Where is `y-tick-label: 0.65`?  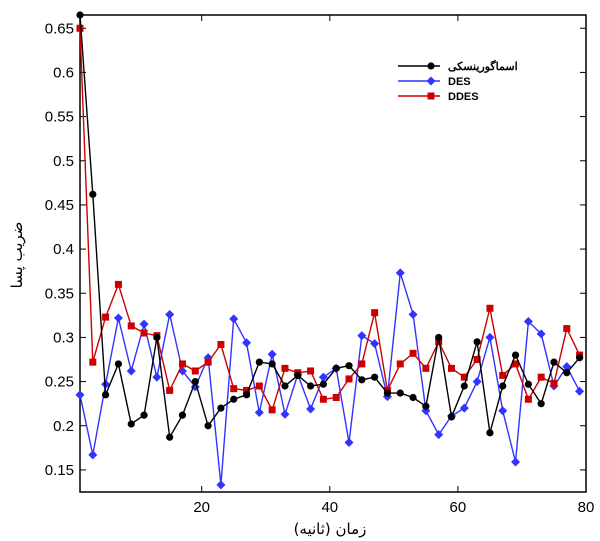
y-tick-label: 0.65 is located at coordinates (59, 28).